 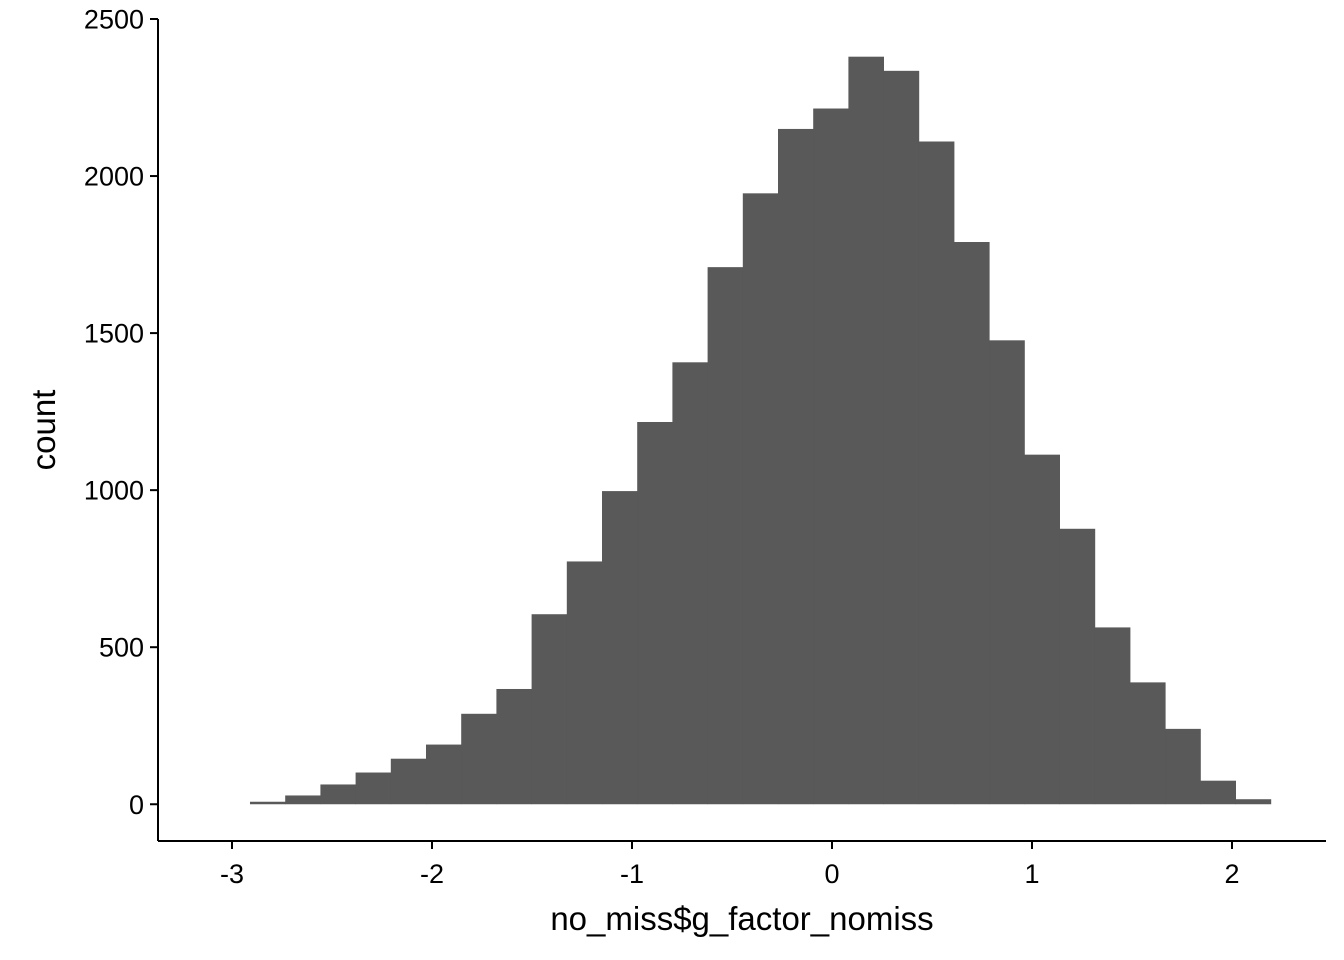 I want to click on x-tick-label: -1, so click(x=632, y=874).